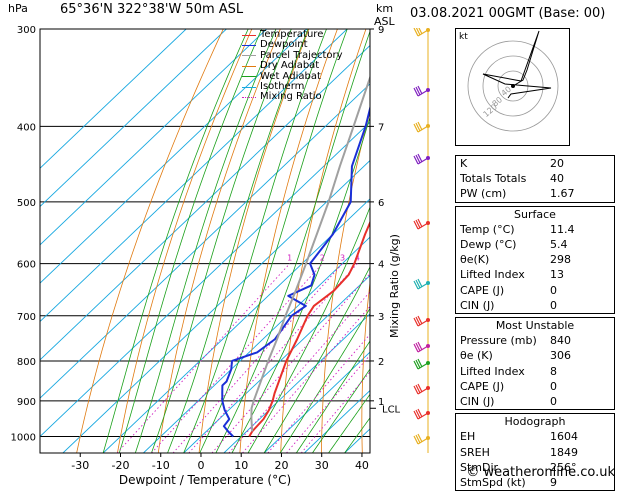 Image resolution: width=629 pixels, height=494 pixels. I want to click on legend-item: Parcel Trajectory, so click(292, 55).